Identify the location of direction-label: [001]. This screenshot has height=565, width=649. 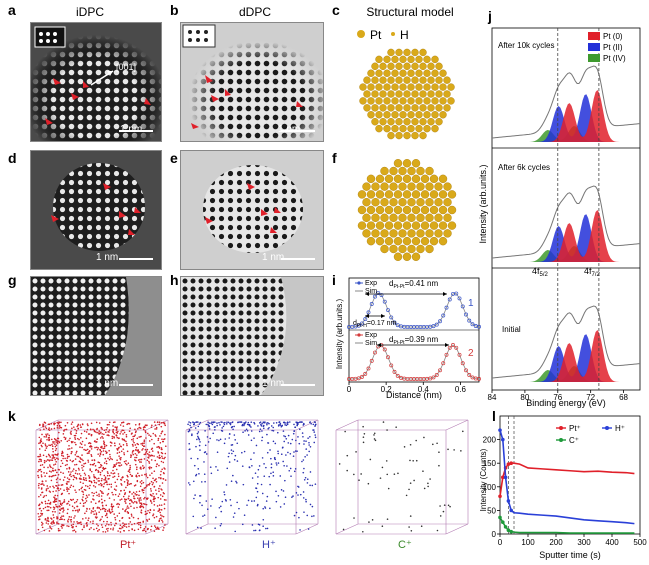
(126, 67).